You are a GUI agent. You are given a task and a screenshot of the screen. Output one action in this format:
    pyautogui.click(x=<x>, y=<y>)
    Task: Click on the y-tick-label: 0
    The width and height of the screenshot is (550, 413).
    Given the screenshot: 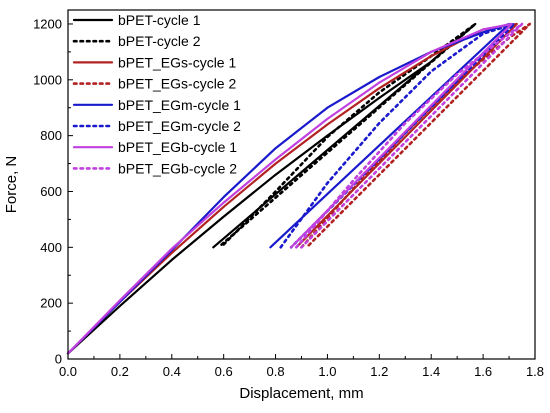 What is the action you would take?
    pyautogui.click(x=58, y=359)
    